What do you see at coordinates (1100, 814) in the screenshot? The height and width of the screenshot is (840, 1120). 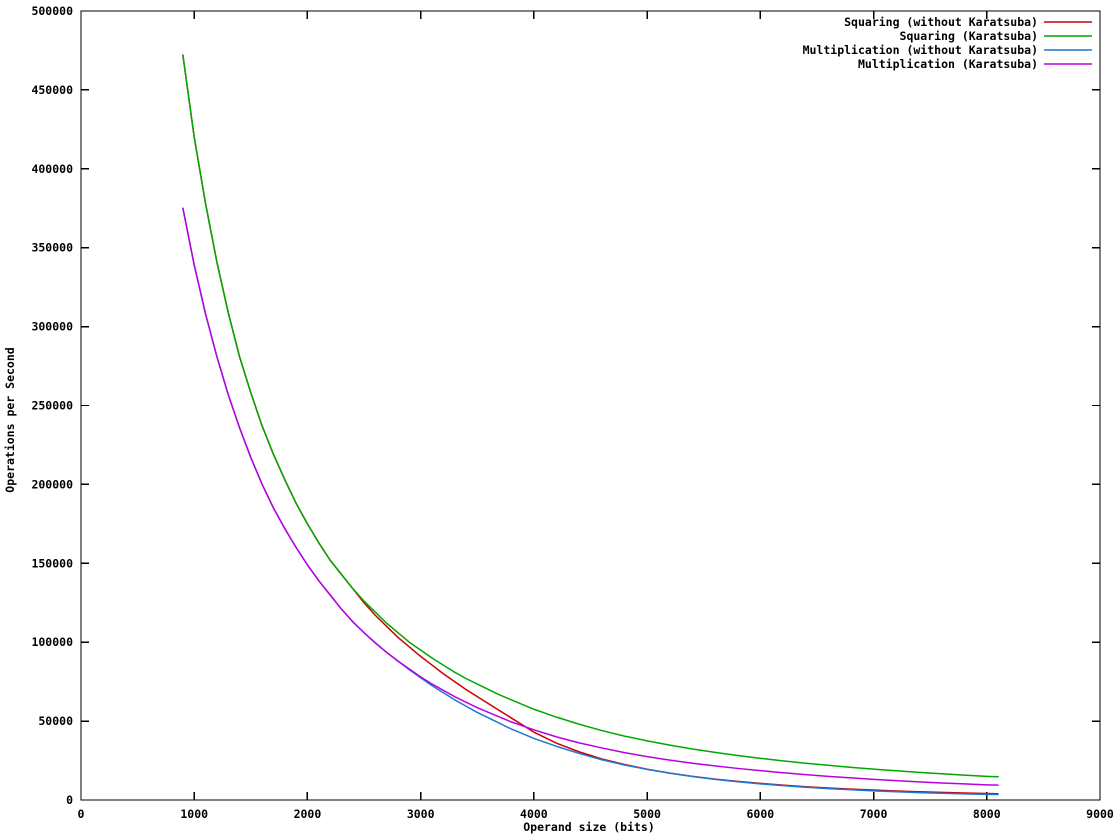 I see `x-tick-label: 9000` at bounding box center [1100, 814].